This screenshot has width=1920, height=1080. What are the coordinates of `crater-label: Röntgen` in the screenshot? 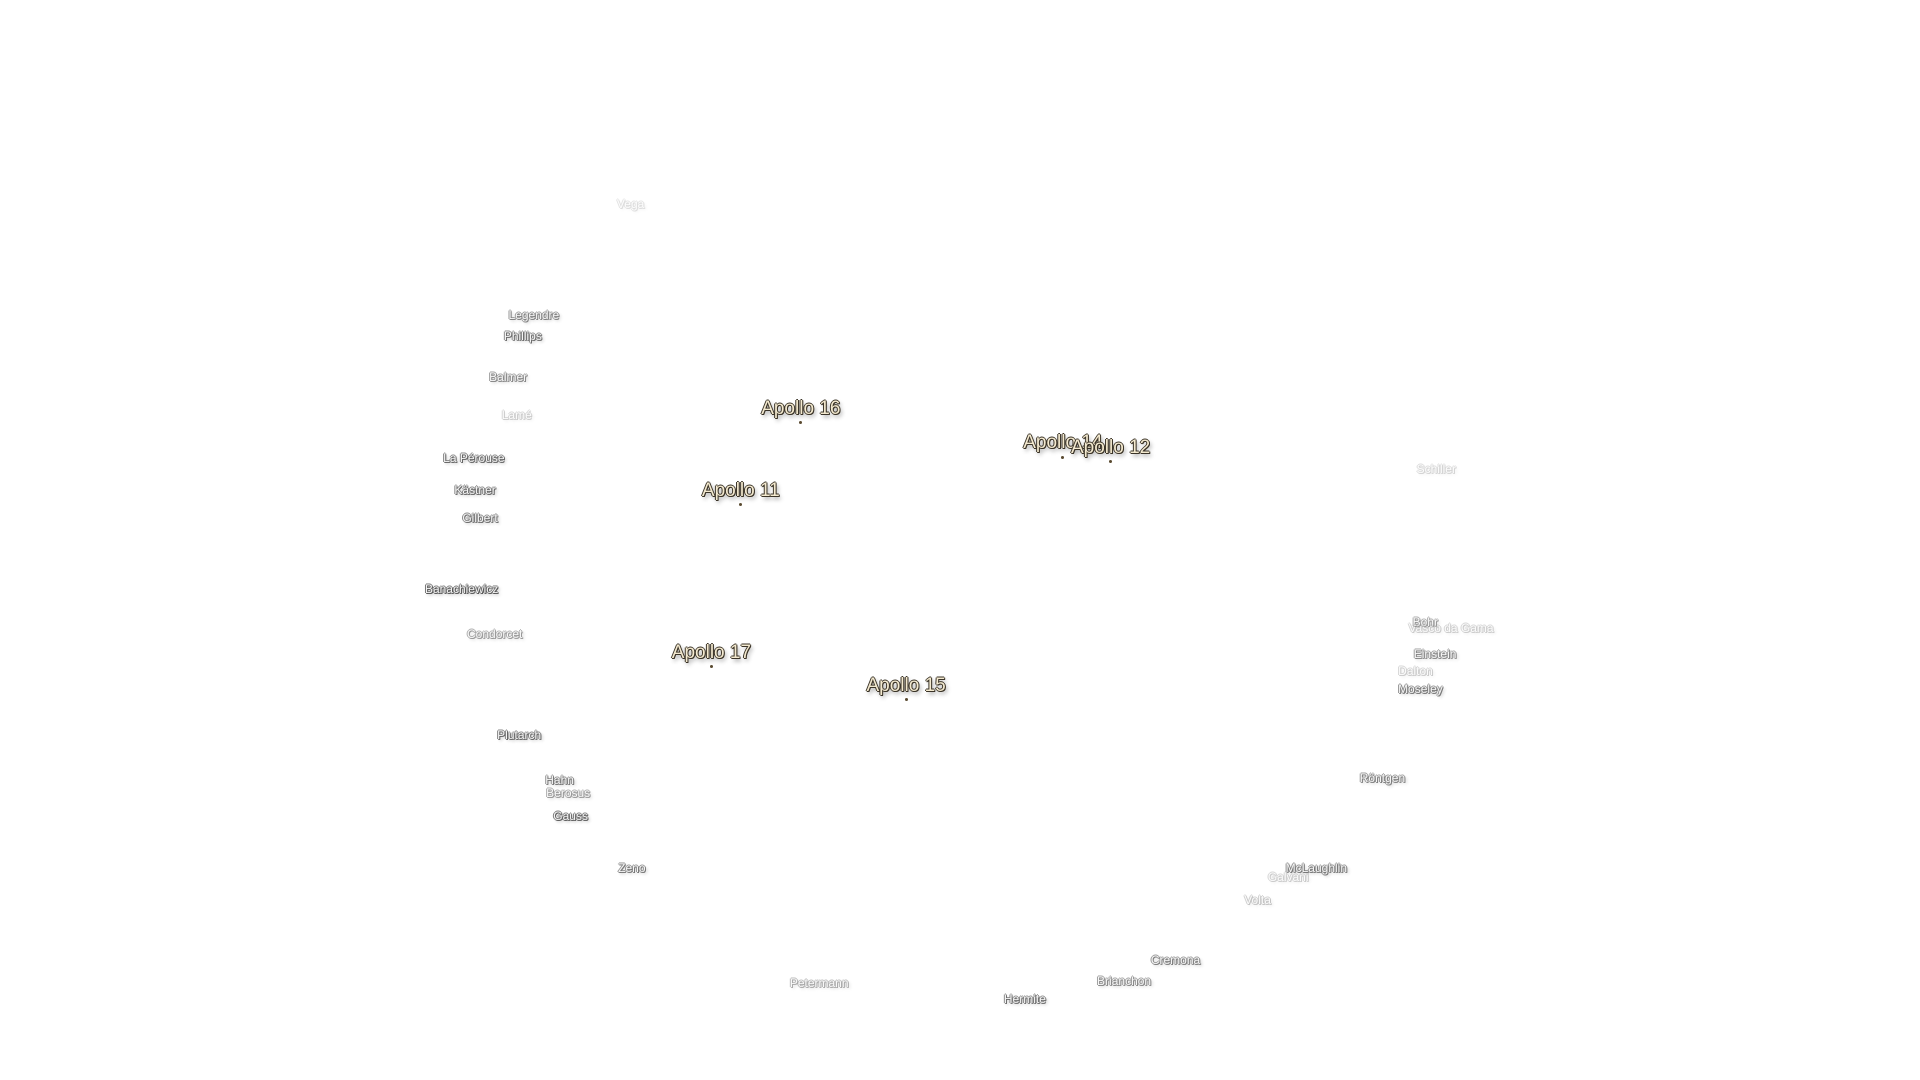 It's located at (1382, 777).